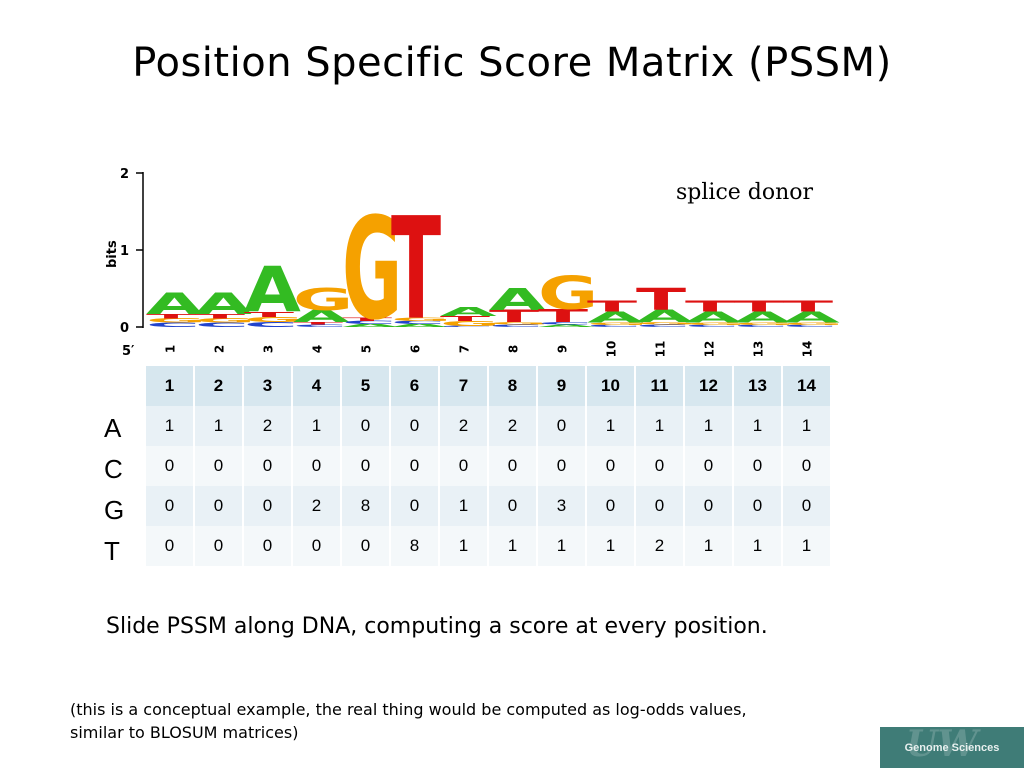 This screenshot has height=768, width=1024. Describe the element at coordinates (128, 351) in the screenshot. I see `five-prime-label: 5′` at that location.